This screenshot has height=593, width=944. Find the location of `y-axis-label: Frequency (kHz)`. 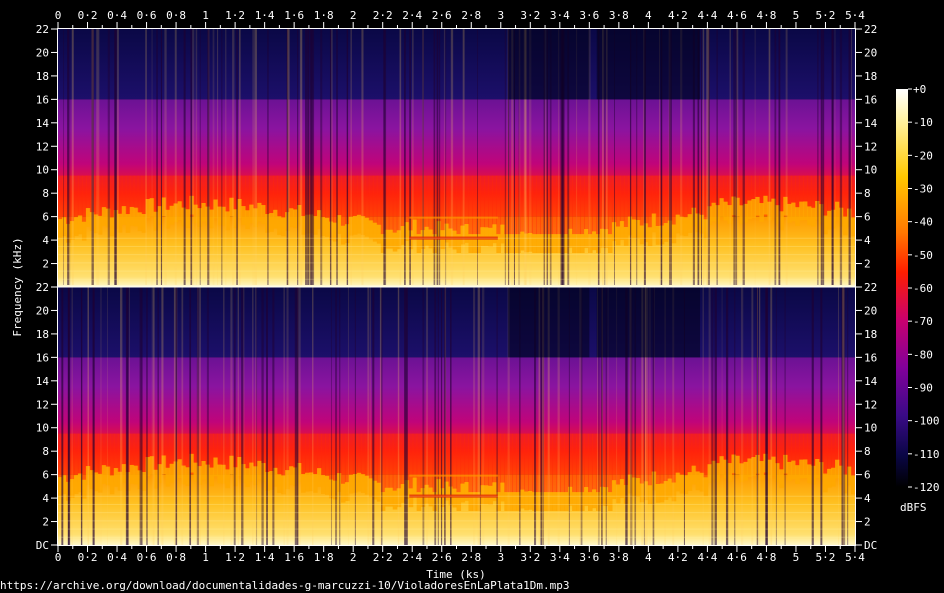

y-axis-label: Frequency (kHz) is located at coordinates (17, 286).